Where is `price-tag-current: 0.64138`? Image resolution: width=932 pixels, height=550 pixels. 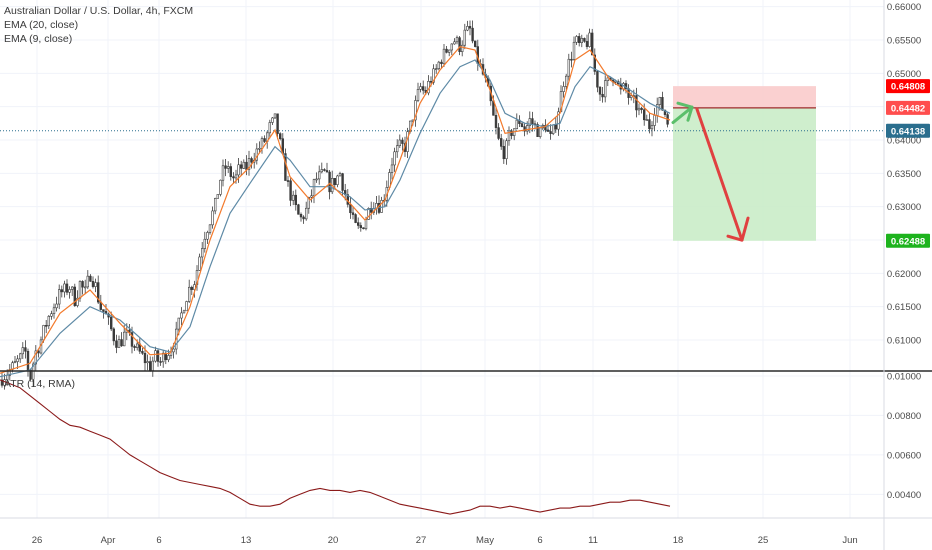
price-tag-current: 0.64138 is located at coordinates (908, 130).